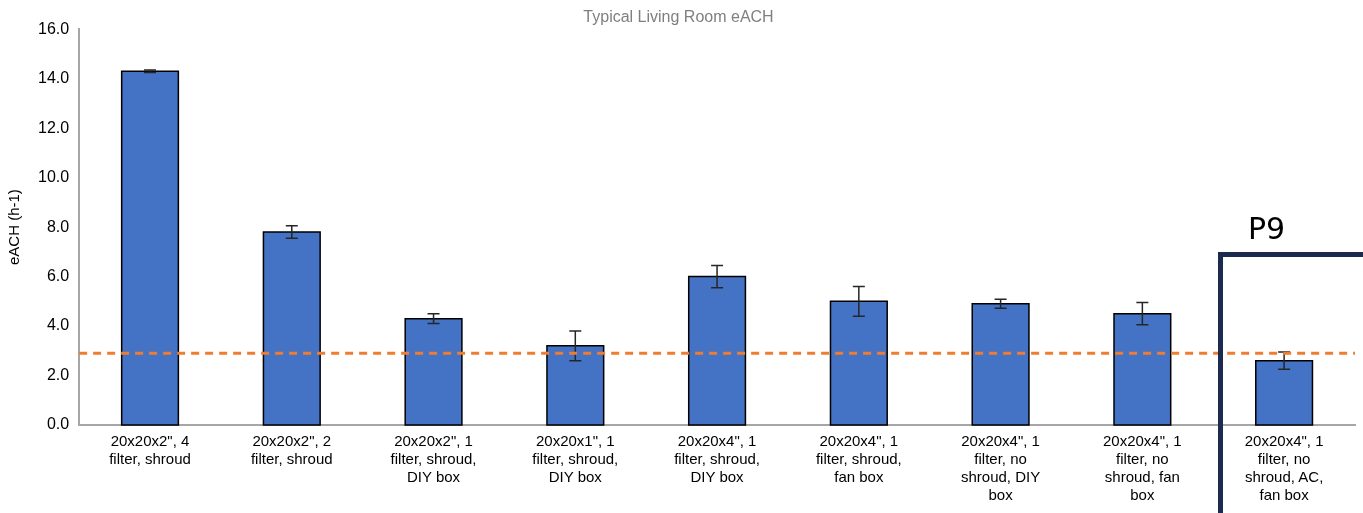  I want to click on y-tick-label: 0.0, so click(58, 424).